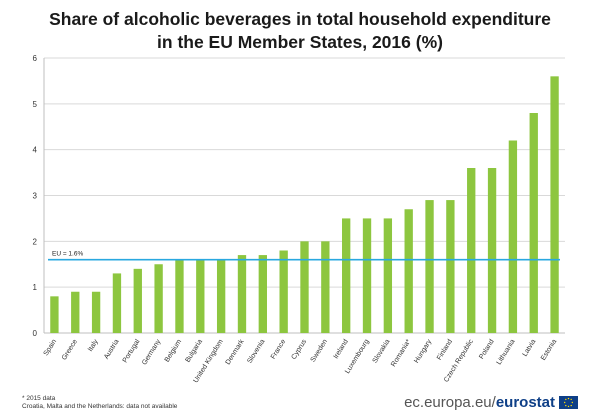 Image resolution: width=600 pixels, height=416 pixels. Describe the element at coordinates (401, 353) in the screenshot. I see `x-tick-label: Romania*` at that location.